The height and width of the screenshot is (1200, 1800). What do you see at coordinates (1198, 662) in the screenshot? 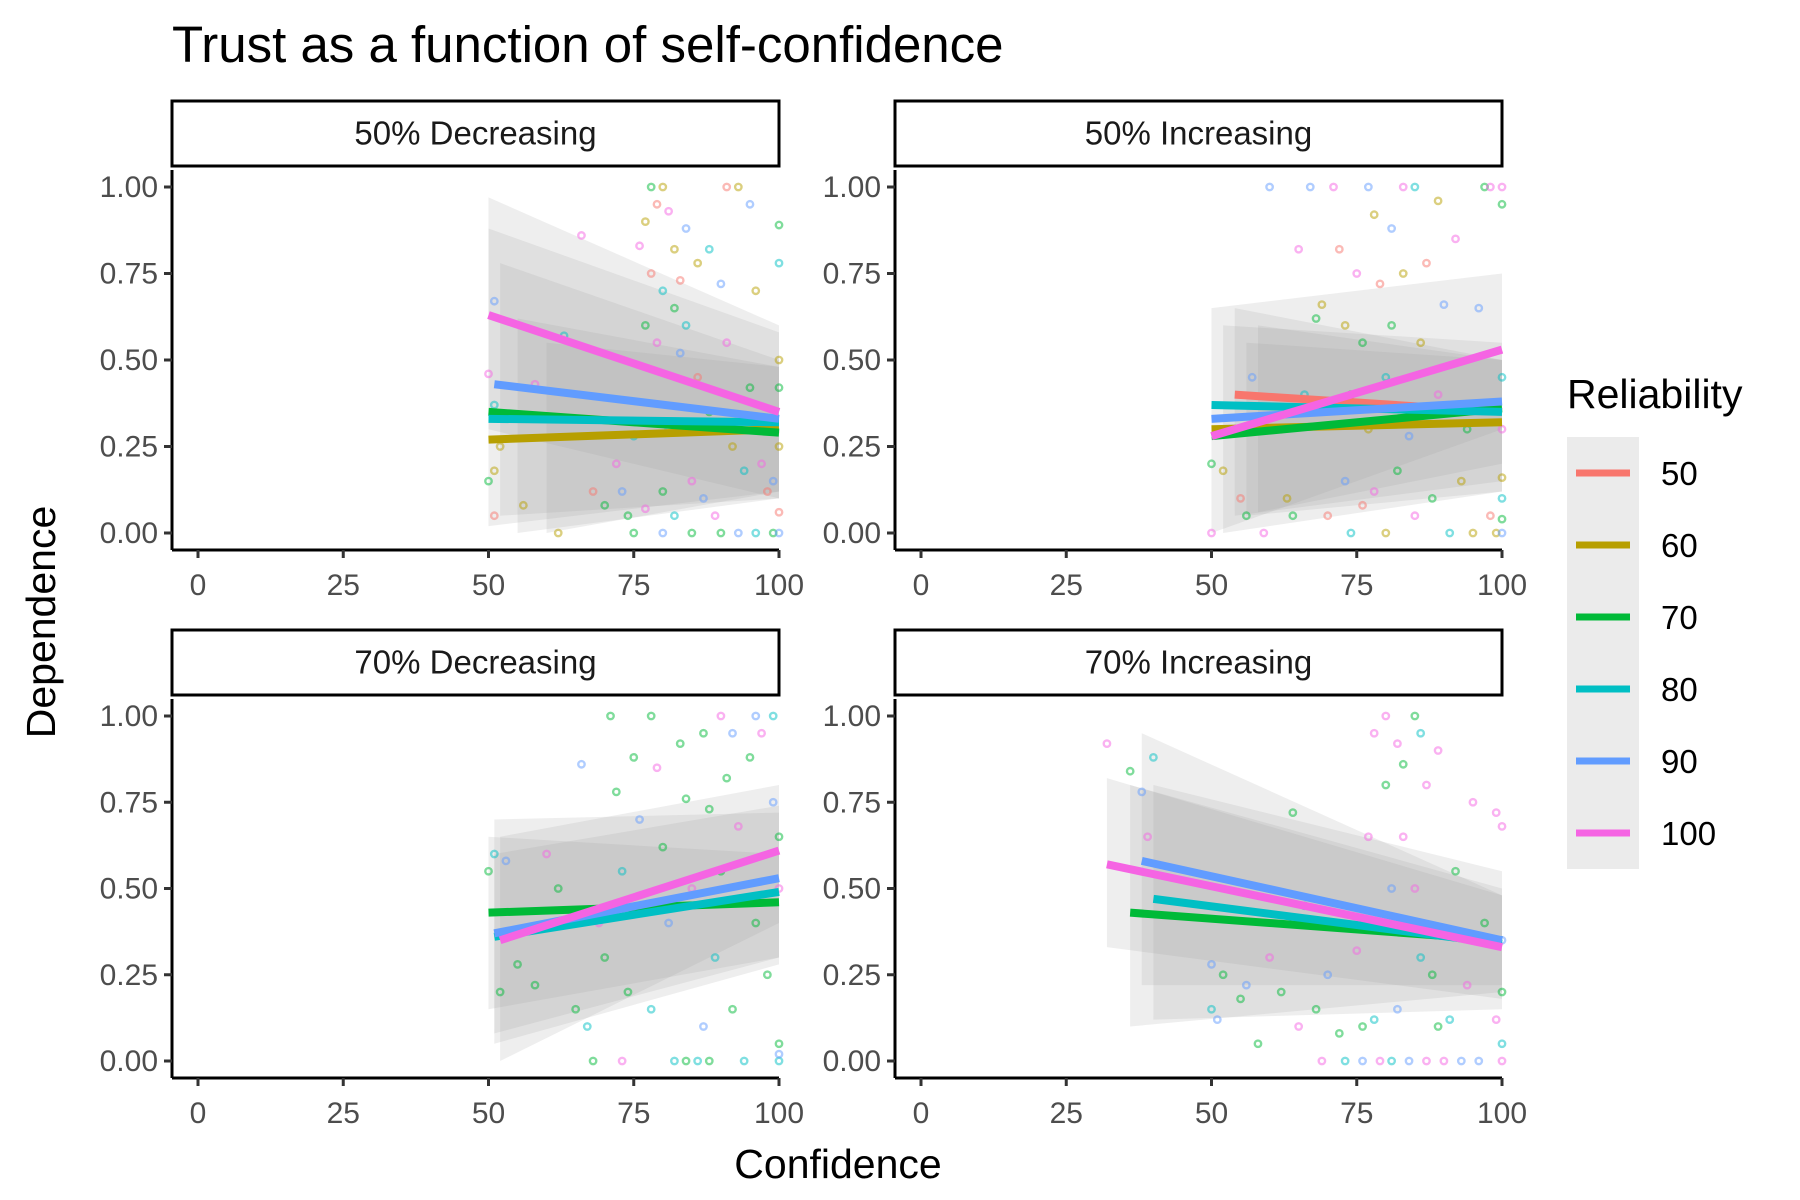
I see `facet-strip-label: 70% Increasing` at bounding box center [1198, 662].